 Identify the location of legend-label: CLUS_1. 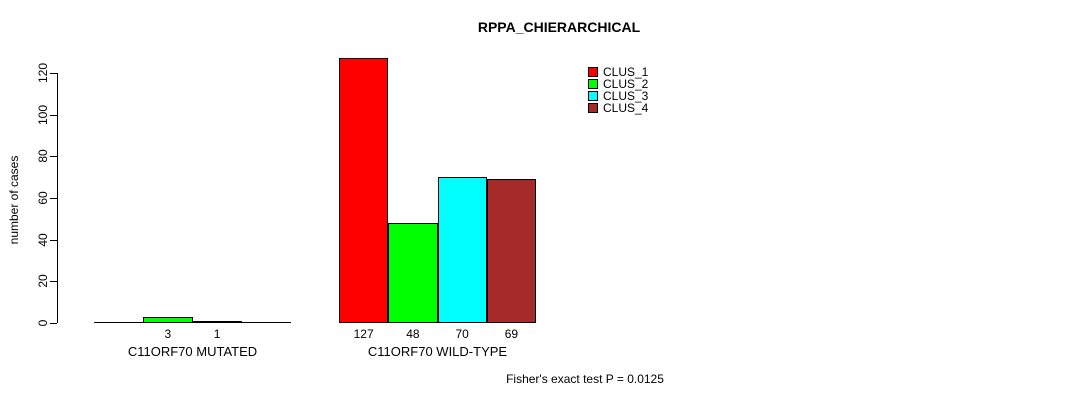
(626, 72).